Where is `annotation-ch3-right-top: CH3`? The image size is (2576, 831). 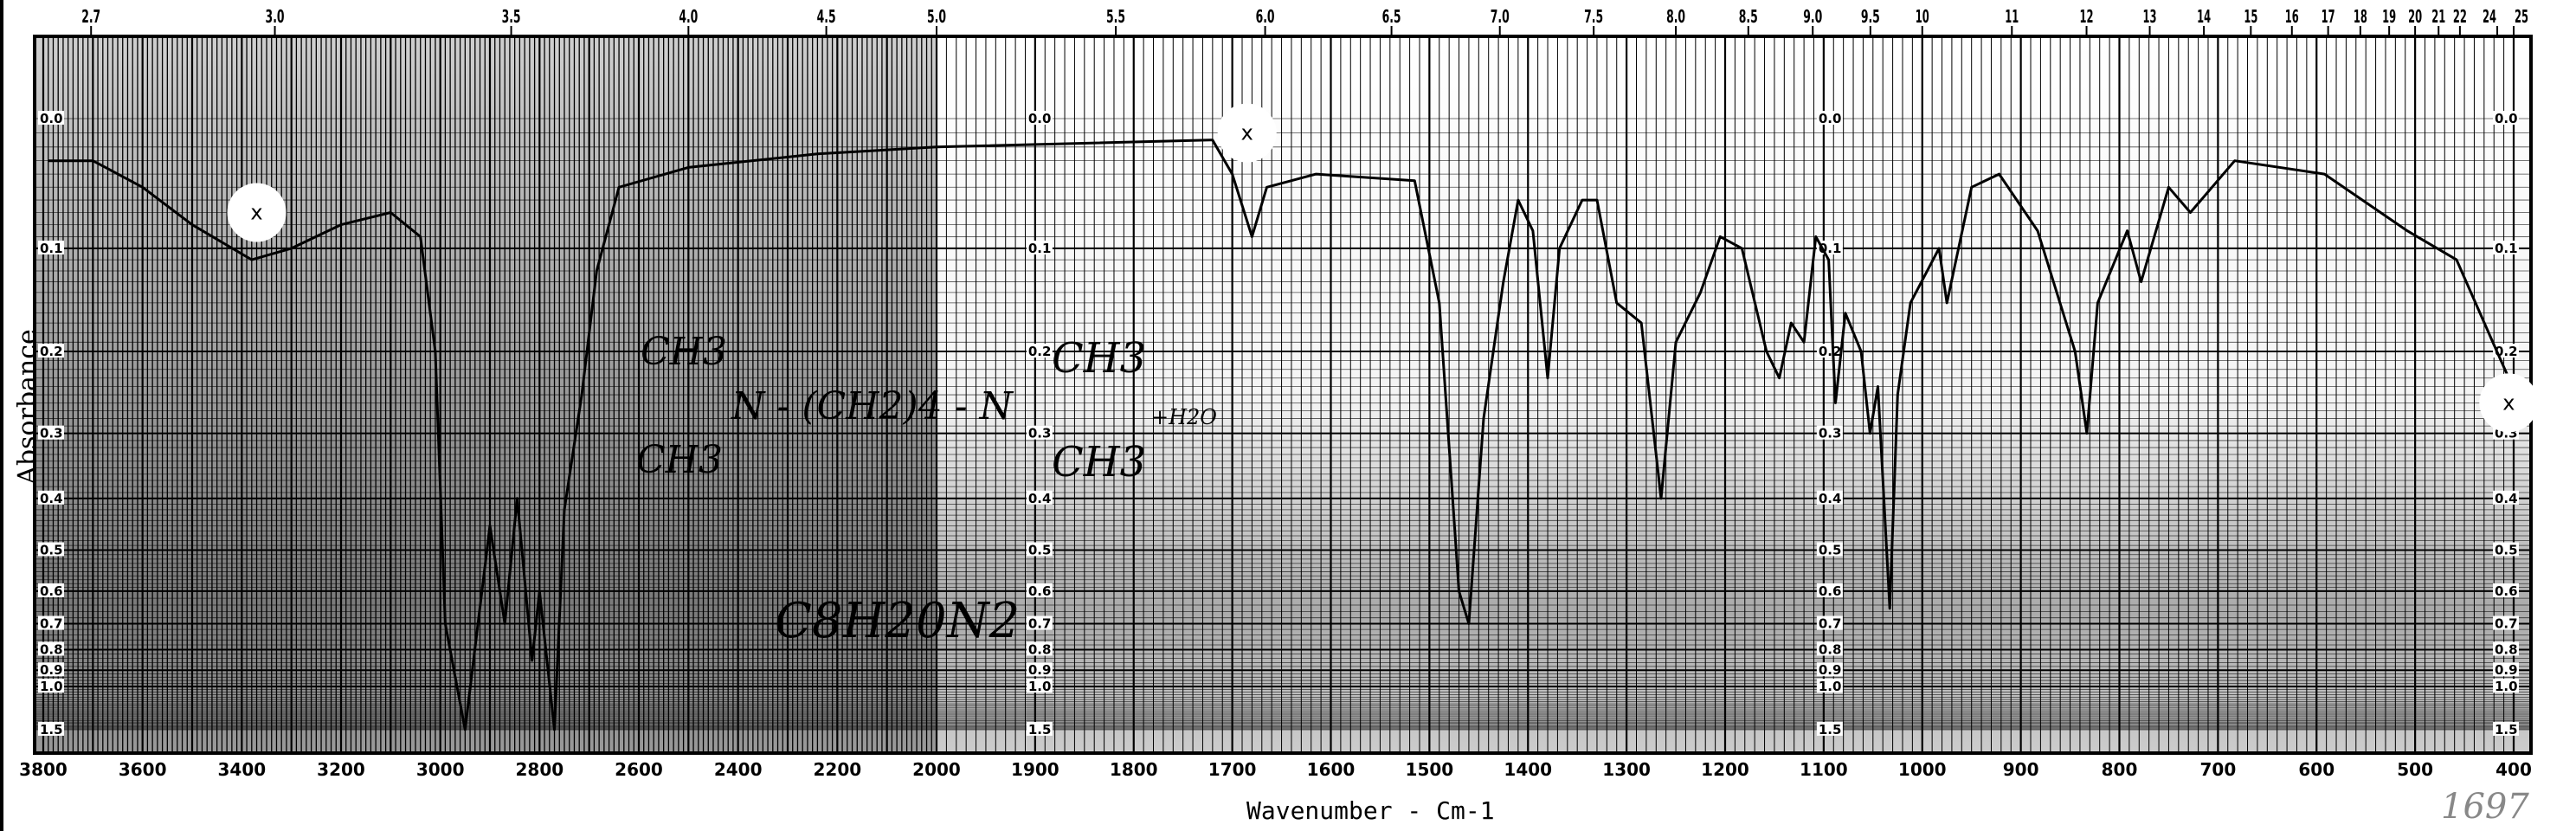 annotation-ch3-right-top: CH3 is located at coordinates (1099, 358).